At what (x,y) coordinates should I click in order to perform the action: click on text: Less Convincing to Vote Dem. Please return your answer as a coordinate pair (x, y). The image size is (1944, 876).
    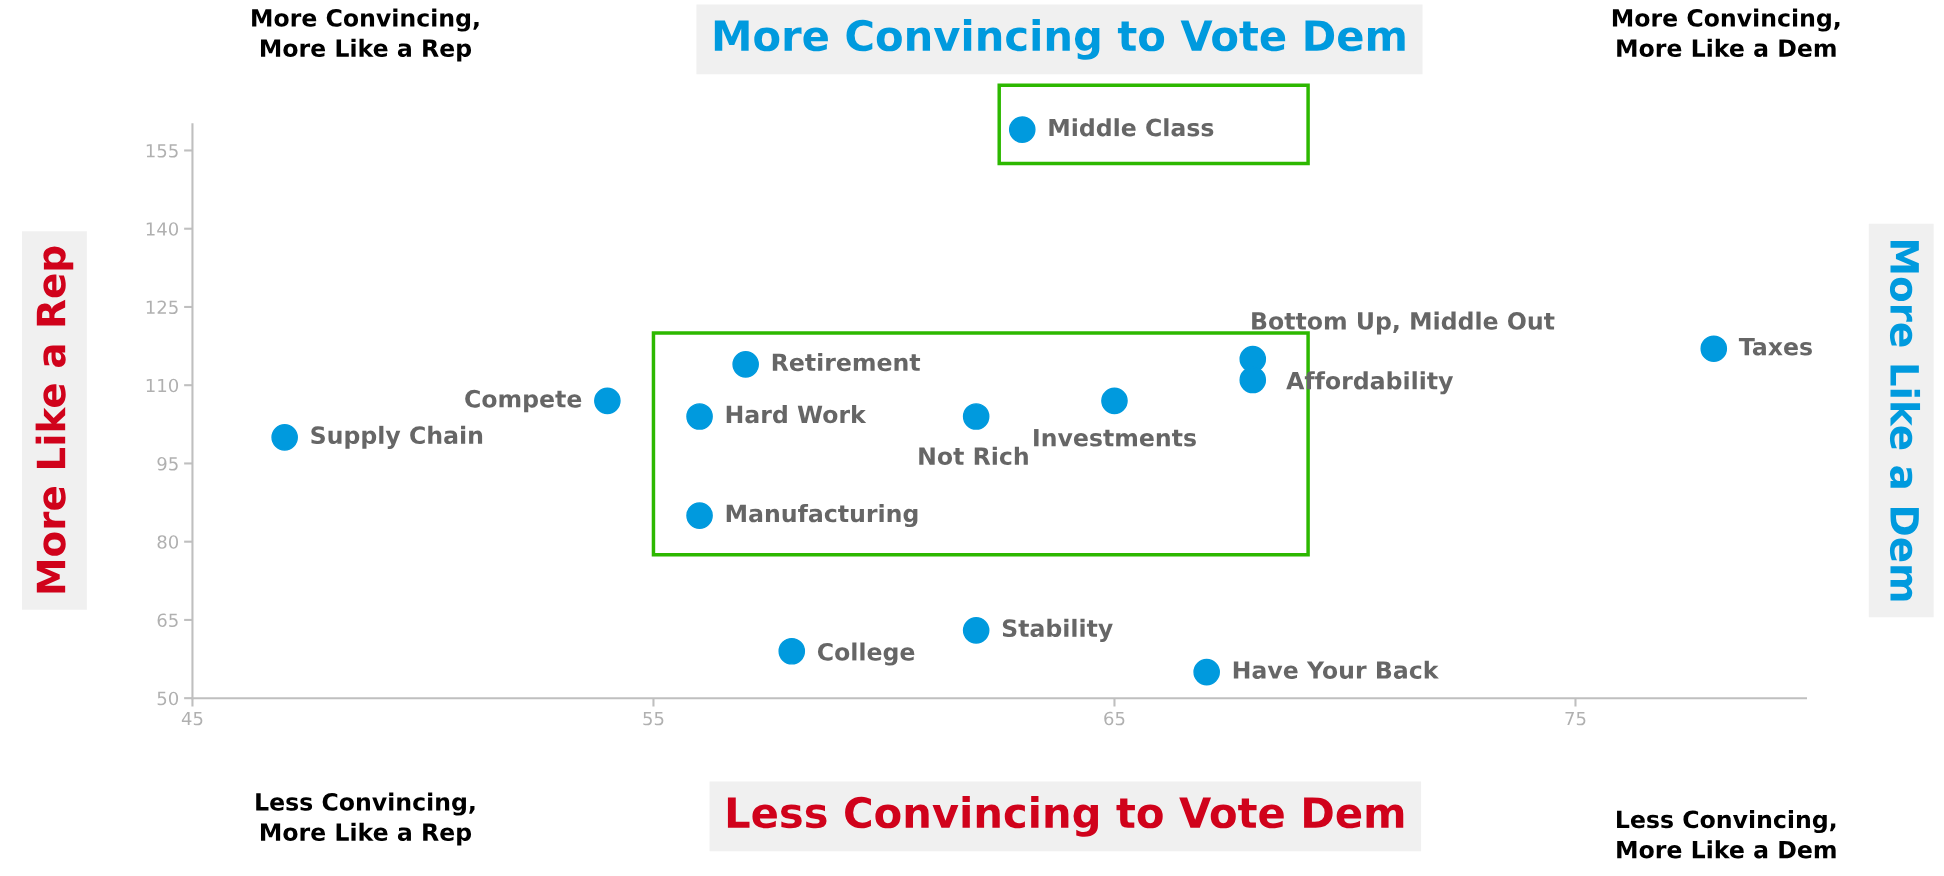
    Looking at the image, I should click on (1065, 816).